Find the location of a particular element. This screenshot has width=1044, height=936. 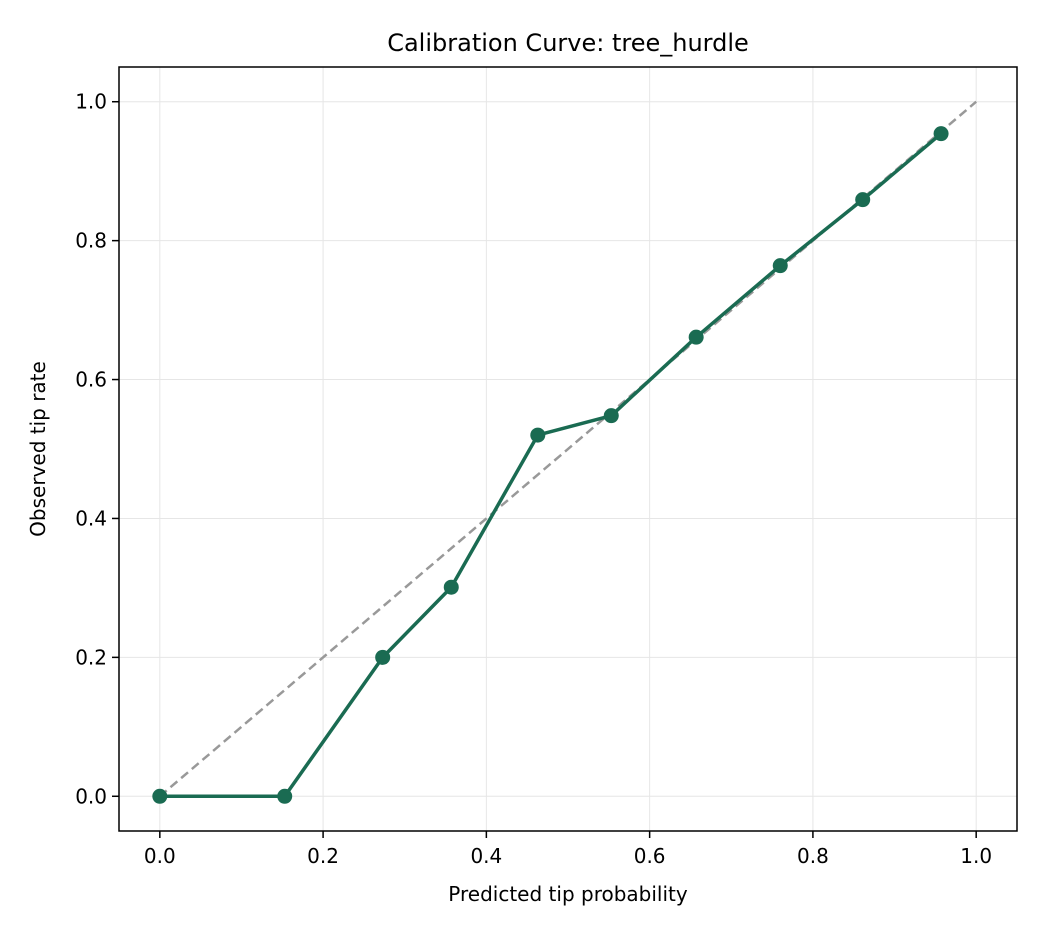

y-tick-label: 0.2 is located at coordinates (91, 657).